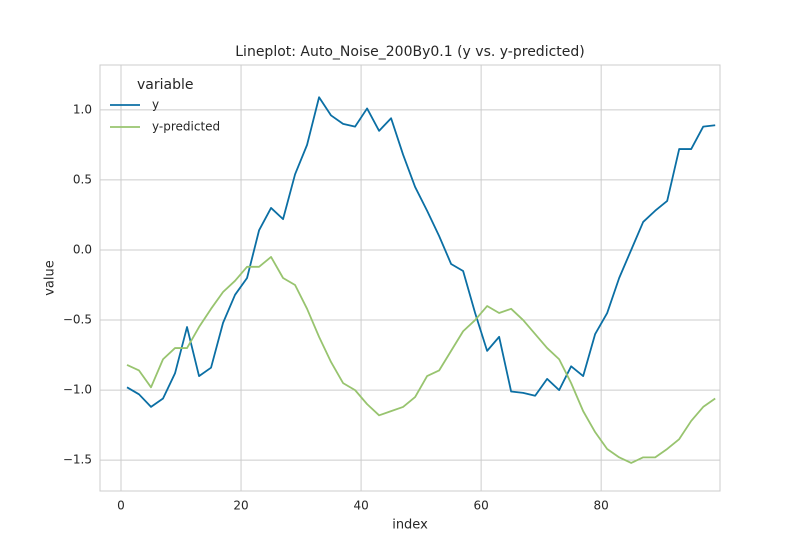 This screenshot has height=550, width=800. Describe the element at coordinates (82, 109) in the screenshot. I see `y-tick-label: 1.0` at that location.